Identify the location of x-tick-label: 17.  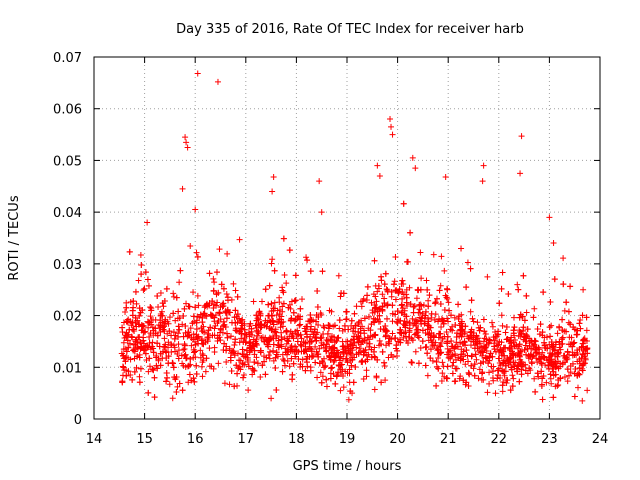
(246, 439).